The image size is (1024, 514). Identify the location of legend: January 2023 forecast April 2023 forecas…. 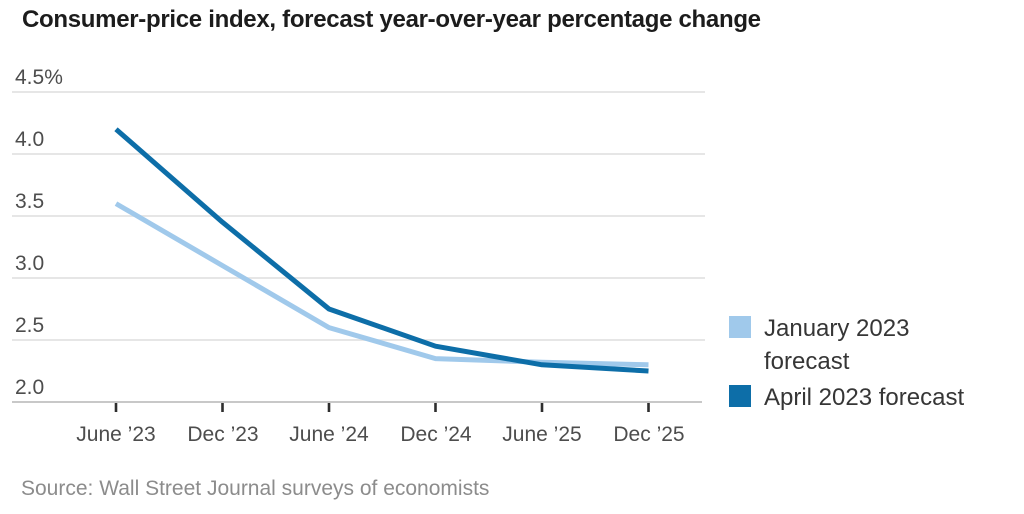
(859, 363).